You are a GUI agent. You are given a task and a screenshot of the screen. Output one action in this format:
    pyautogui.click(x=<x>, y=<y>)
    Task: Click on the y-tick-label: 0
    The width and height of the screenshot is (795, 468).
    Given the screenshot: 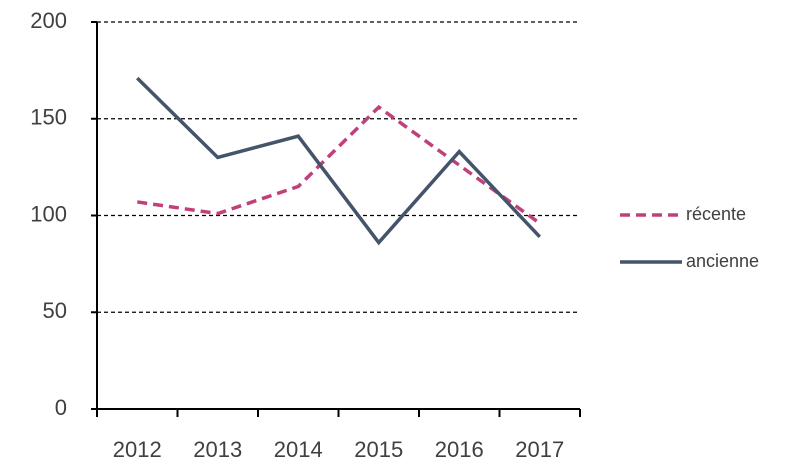 What is the action you would take?
    pyautogui.click(x=61, y=407)
    